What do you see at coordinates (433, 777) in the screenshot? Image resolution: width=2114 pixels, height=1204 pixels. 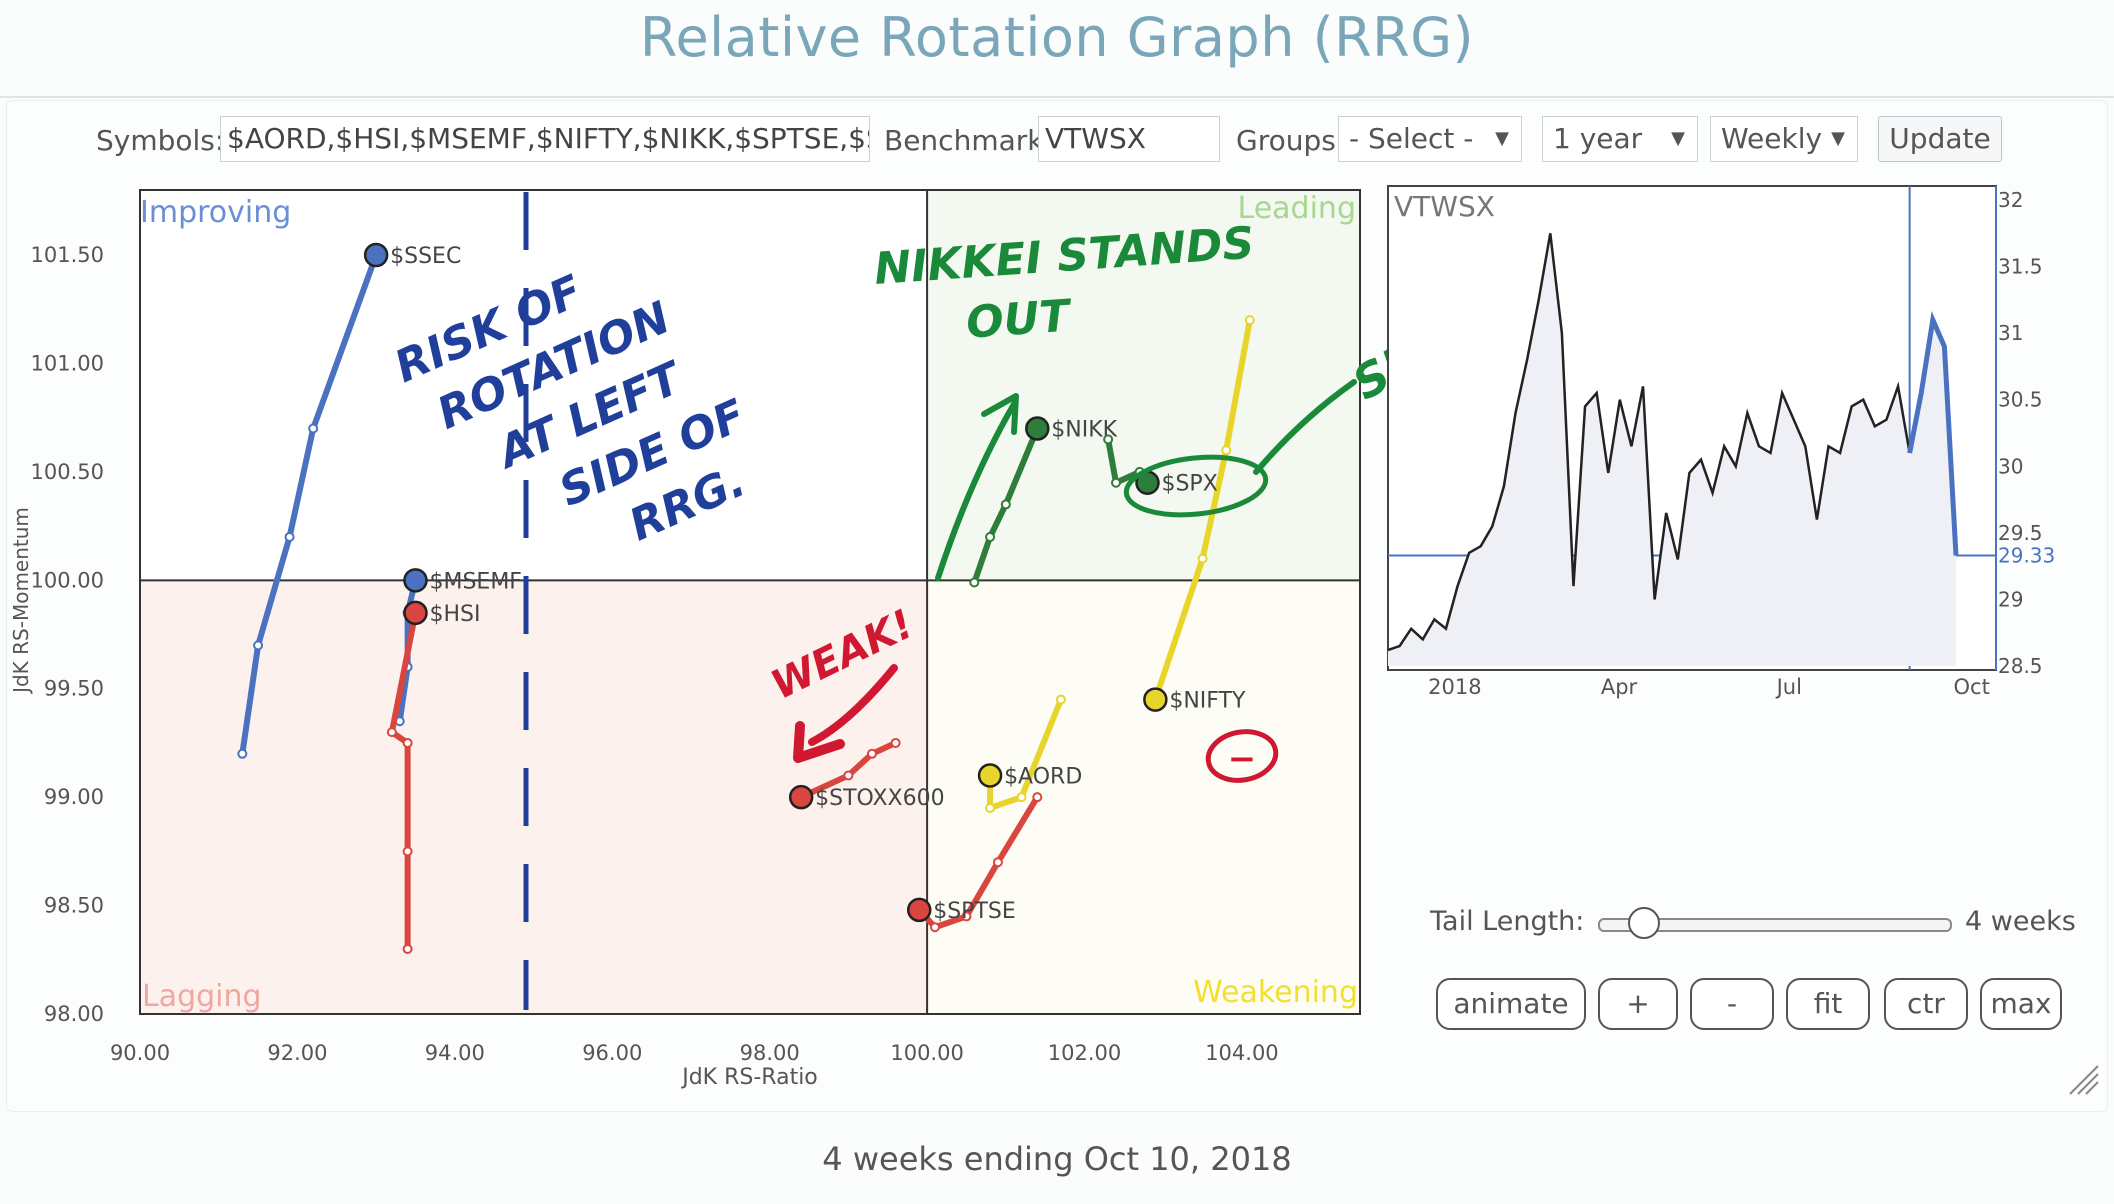 I see `rrg-series-hsi: $HSI` at bounding box center [433, 777].